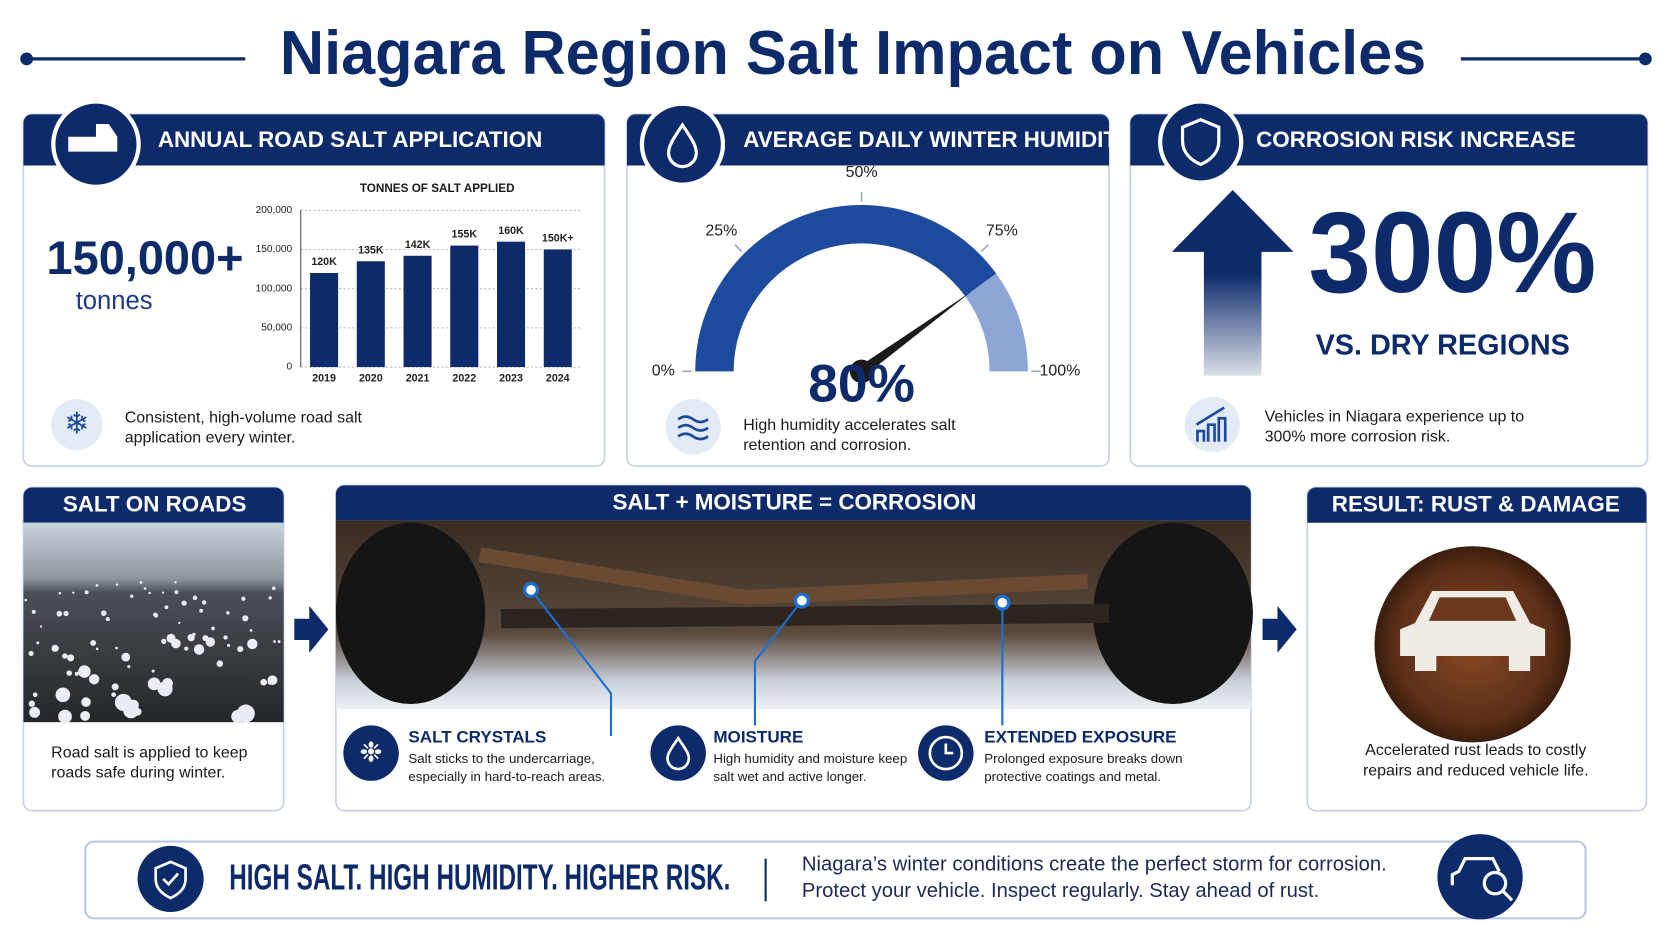  What do you see at coordinates (418, 379) in the screenshot?
I see `x-tick-label: 2021` at bounding box center [418, 379].